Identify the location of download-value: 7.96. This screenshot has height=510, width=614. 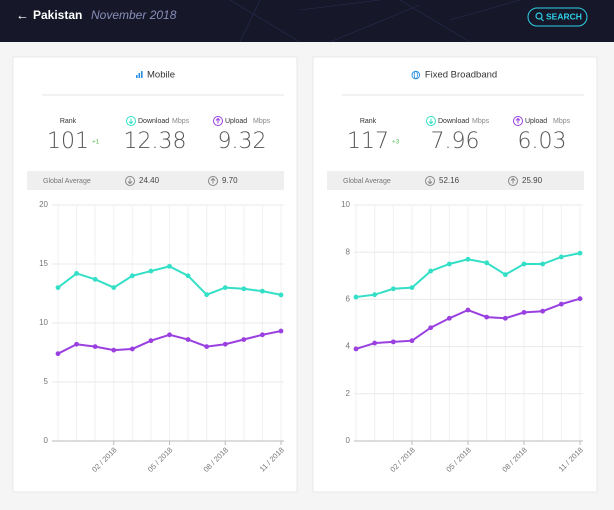
(455, 141).